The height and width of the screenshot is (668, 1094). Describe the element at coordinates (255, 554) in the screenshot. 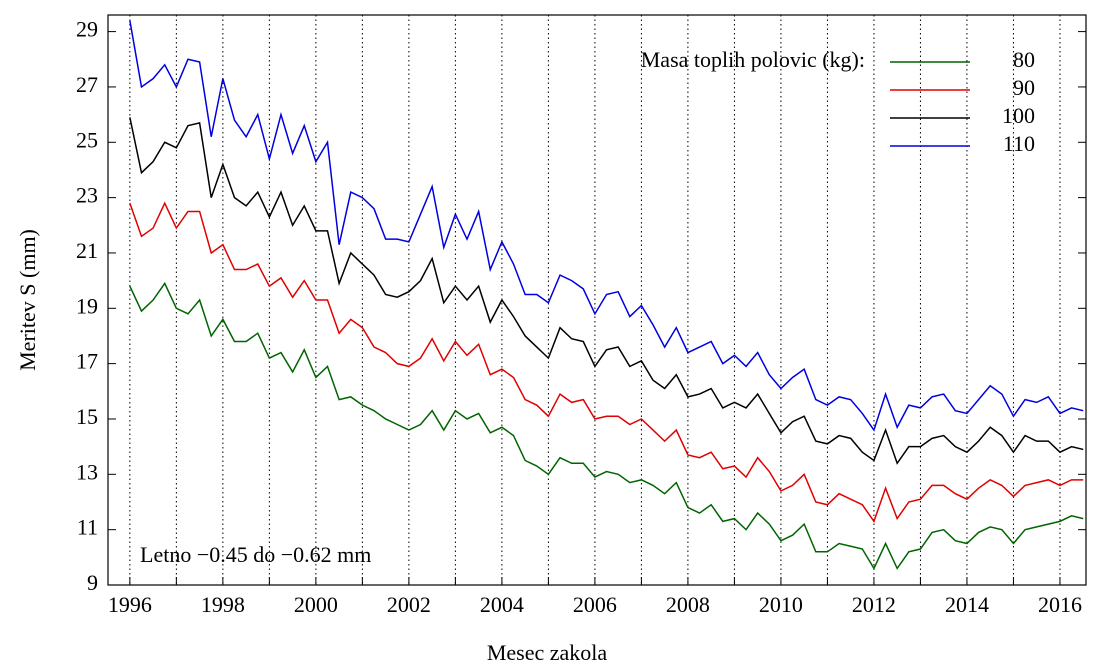

I see `annotation: Letno −0.45 do −0.62 mm` at that location.